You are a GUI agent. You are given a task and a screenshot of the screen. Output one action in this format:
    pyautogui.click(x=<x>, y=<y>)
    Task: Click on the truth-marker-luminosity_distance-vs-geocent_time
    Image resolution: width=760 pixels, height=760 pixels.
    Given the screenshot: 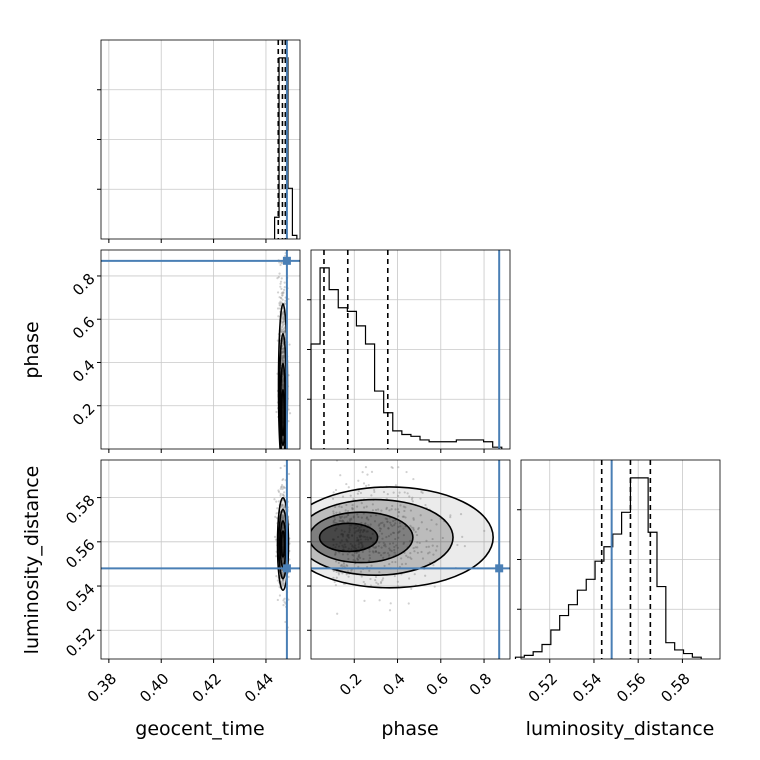 What is the action you would take?
    pyautogui.click(x=286, y=568)
    